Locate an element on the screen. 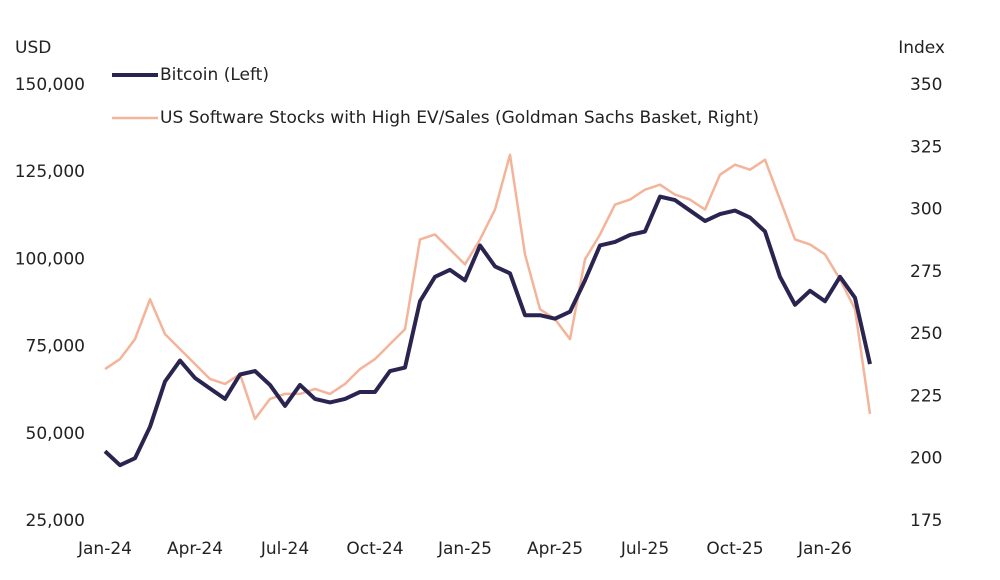 The height and width of the screenshot is (580, 1000). y-tick-label: 25,000 is located at coordinates (55, 521).